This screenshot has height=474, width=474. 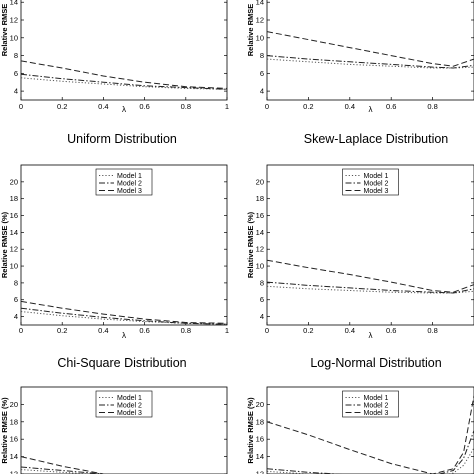 I want to click on y-tick-label: 10, so click(x=260, y=37).